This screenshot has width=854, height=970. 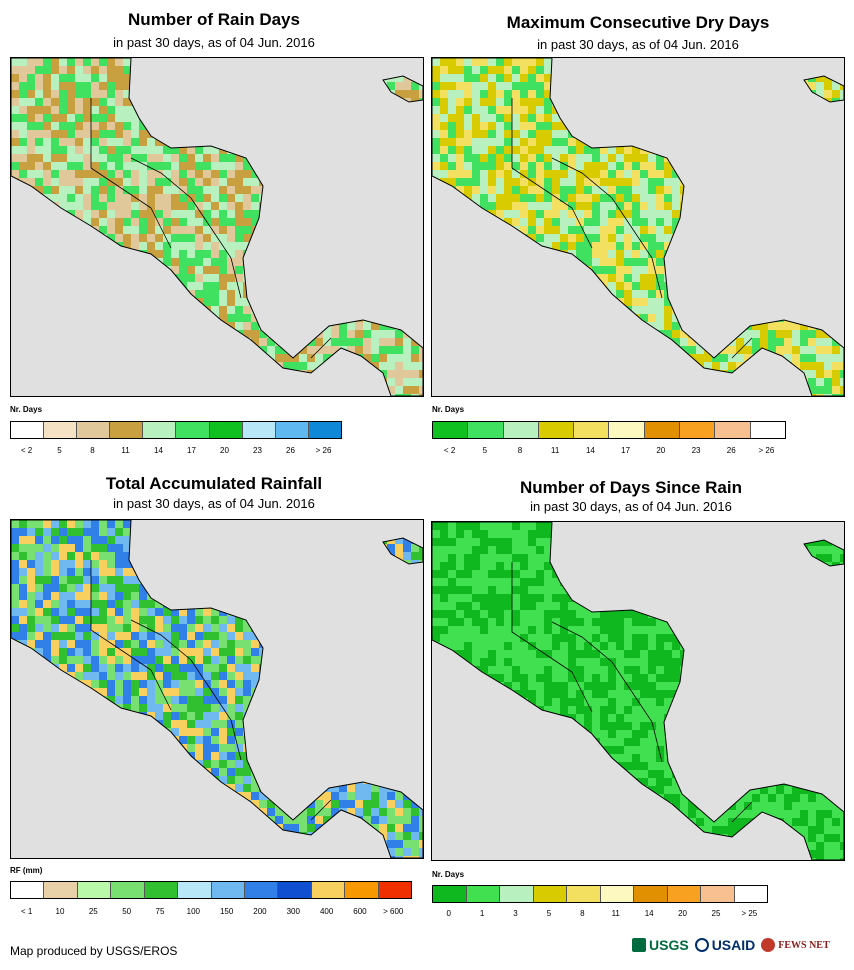 What do you see at coordinates (449, 450) in the screenshot?
I see `legend-label: < 2` at bounding box center [449, 450].